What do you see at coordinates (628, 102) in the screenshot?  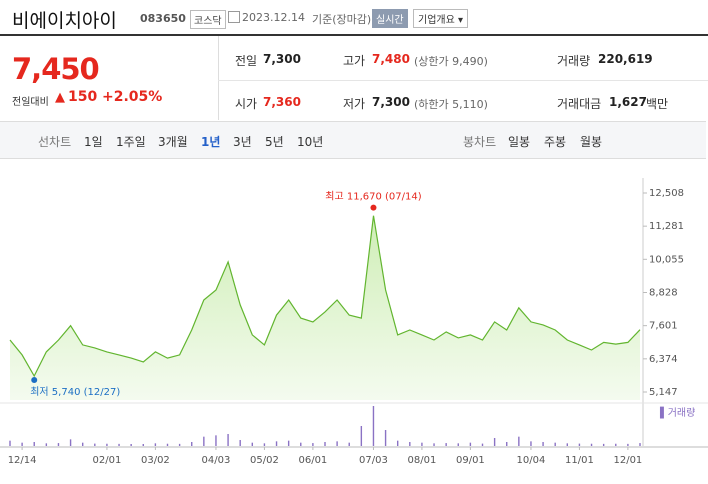 I see `stat-value: 1,627` at bounding box center [628, 102].